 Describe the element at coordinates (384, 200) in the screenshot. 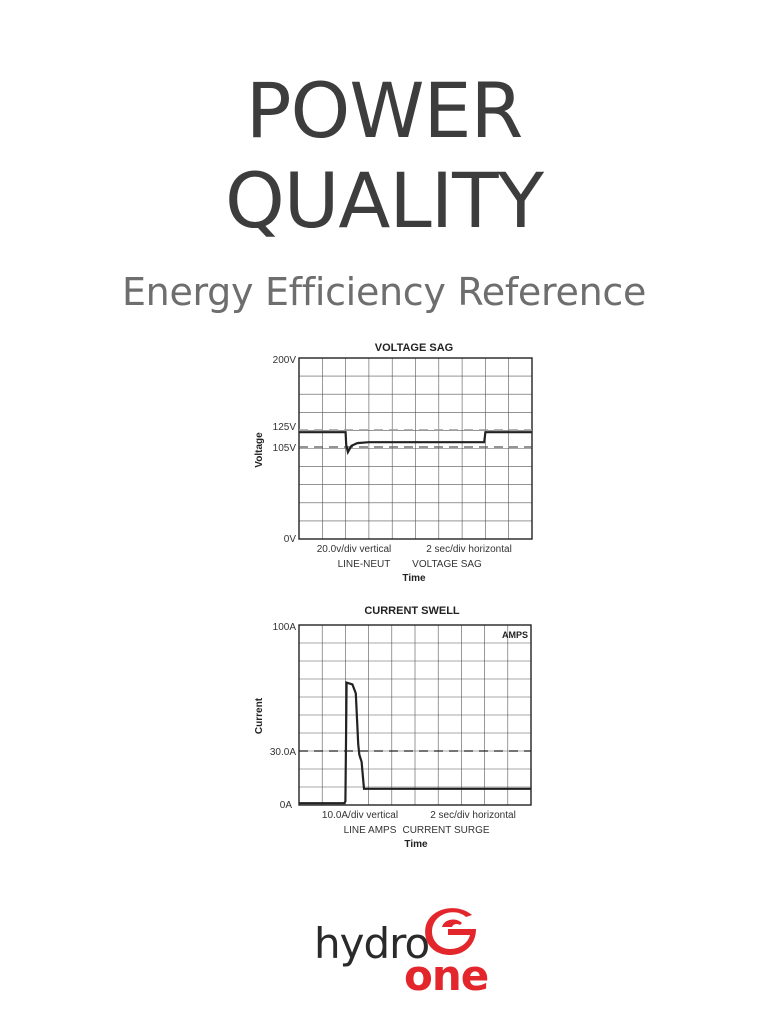

I see `page-title-line-2: QUALITY` at that location.